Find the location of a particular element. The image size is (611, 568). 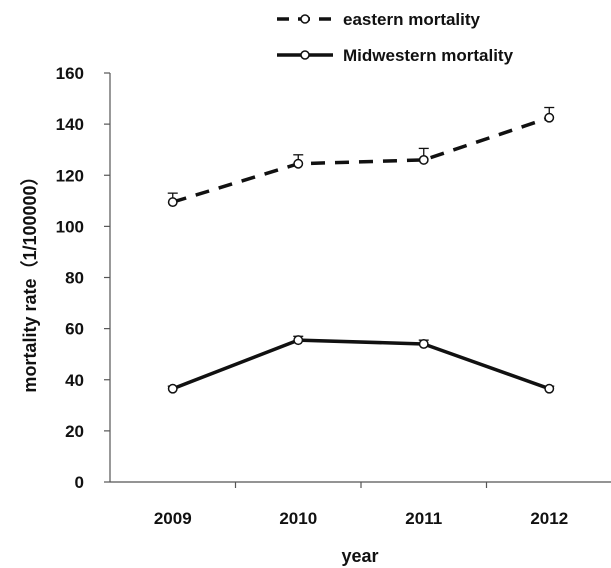

y-tick-label: 80 is located at coordinates (74, 278).